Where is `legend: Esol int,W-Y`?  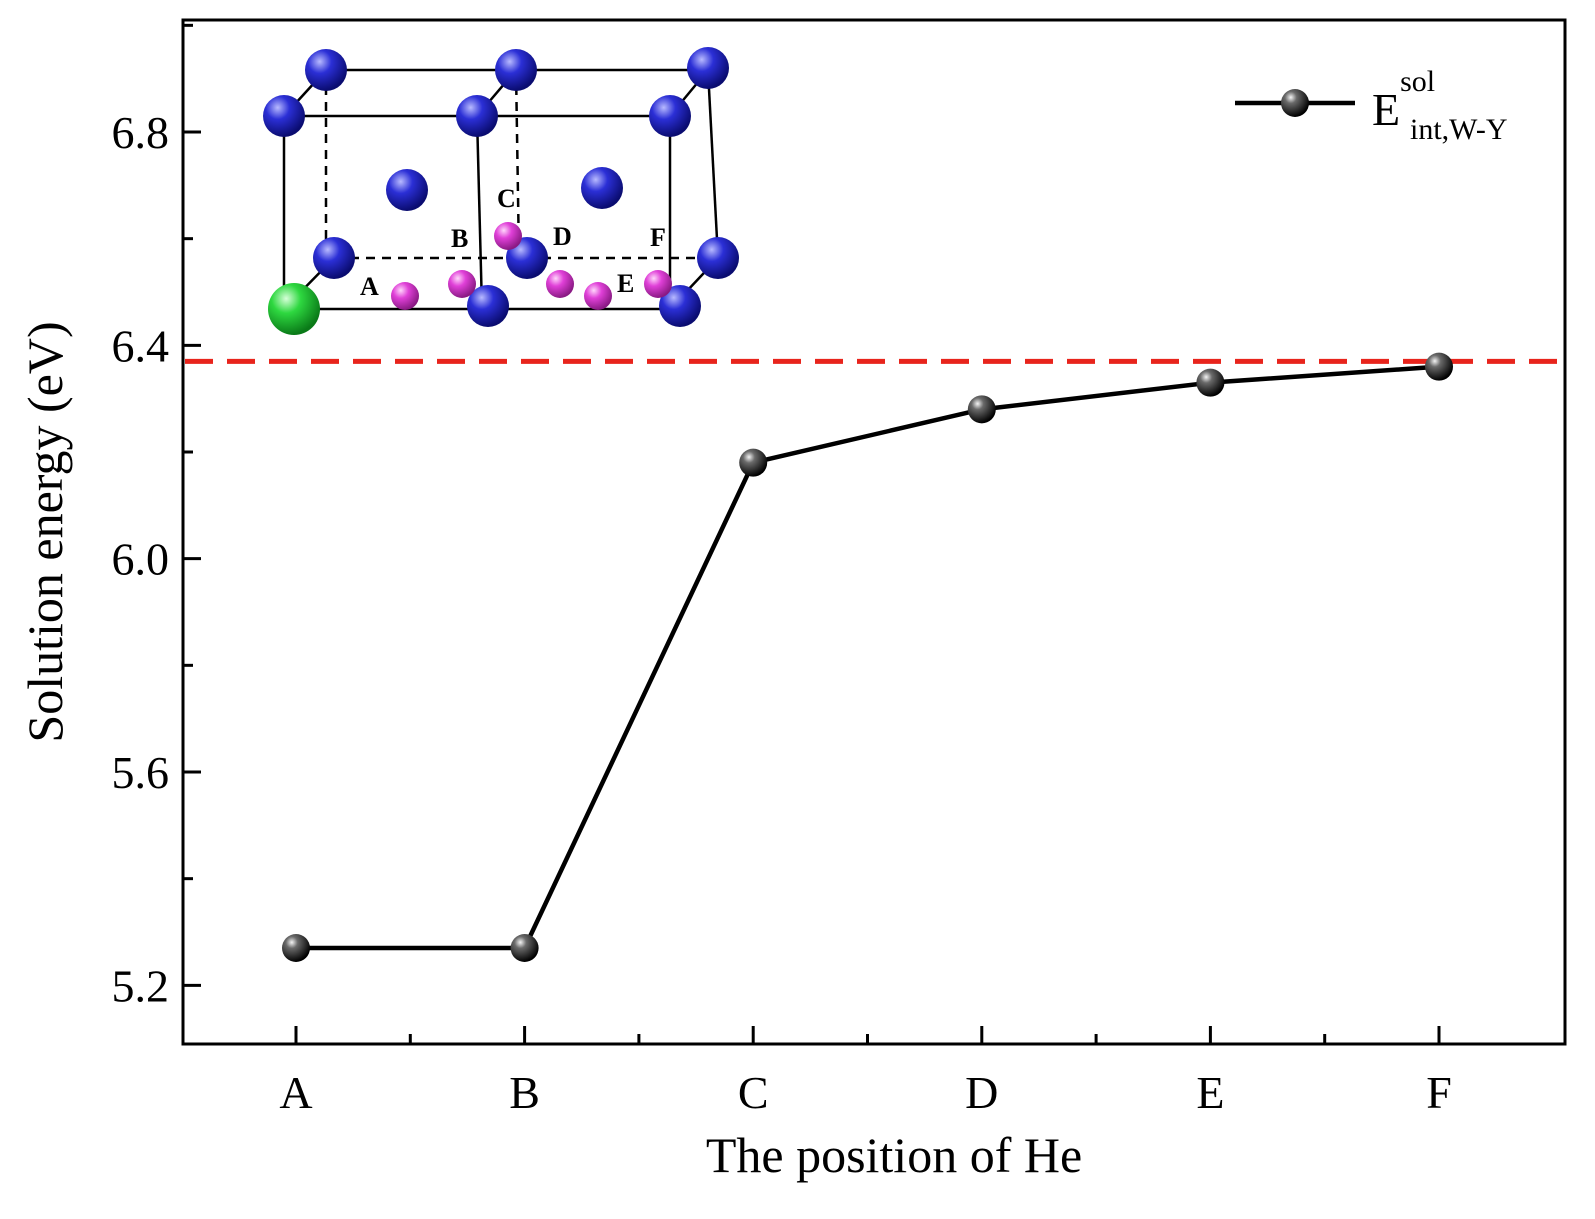 legend: Esol int,W-Y is located at coordinates (1371, 105).